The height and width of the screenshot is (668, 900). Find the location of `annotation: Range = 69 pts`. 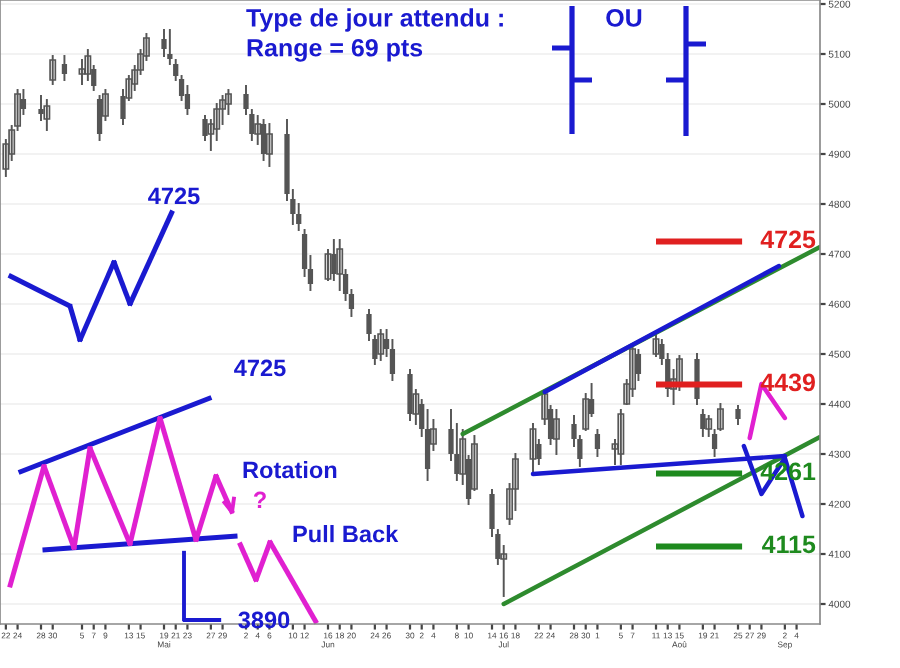

annotation: Range = 69 pts is located at coordinates (335, 50).